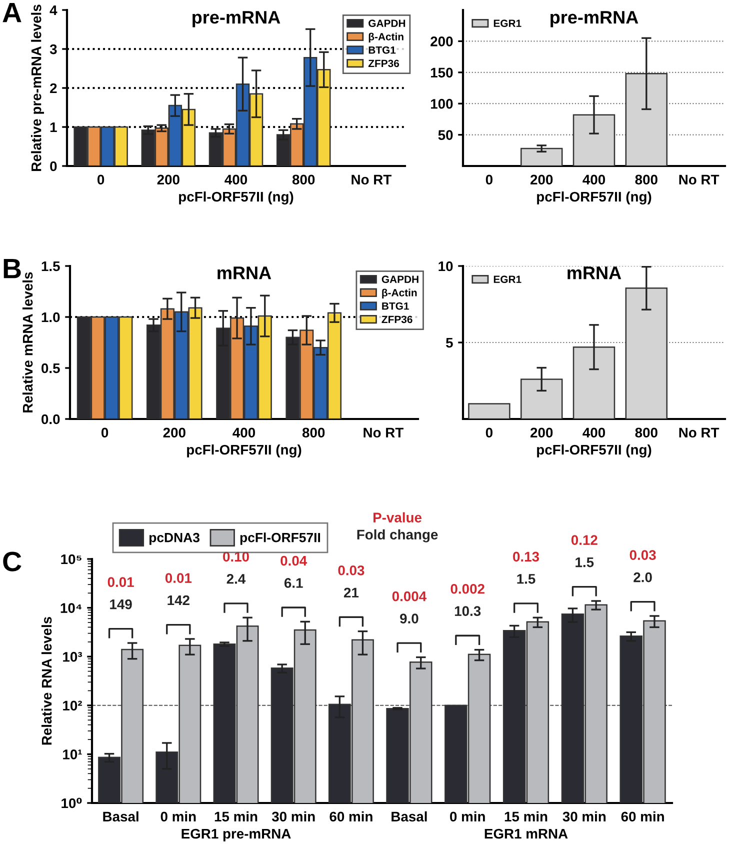 The width and height of the screenshot is (732, 844). Describe the element at coordinates (409, 596) in the screenshot. I see `annotation: 0.004` at that location.